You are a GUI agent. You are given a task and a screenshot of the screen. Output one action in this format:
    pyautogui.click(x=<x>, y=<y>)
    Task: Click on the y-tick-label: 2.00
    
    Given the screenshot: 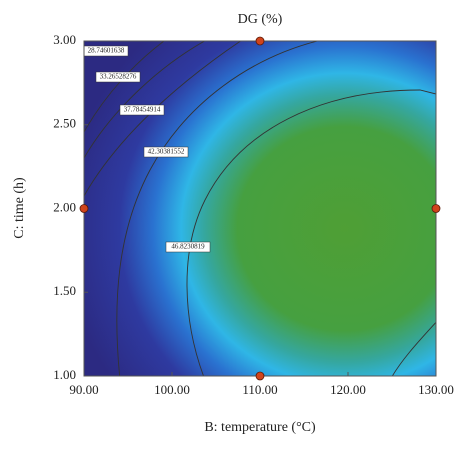 What is the action you would take?
    pyautogui.click(x=64, y=206)
    